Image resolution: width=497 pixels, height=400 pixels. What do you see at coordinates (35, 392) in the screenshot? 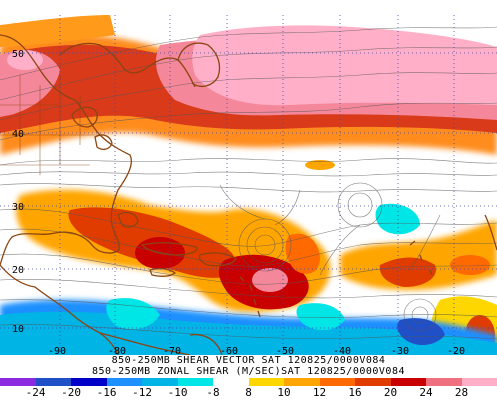
I see `colorbar-label: -24` at bounding box center [35, 392].